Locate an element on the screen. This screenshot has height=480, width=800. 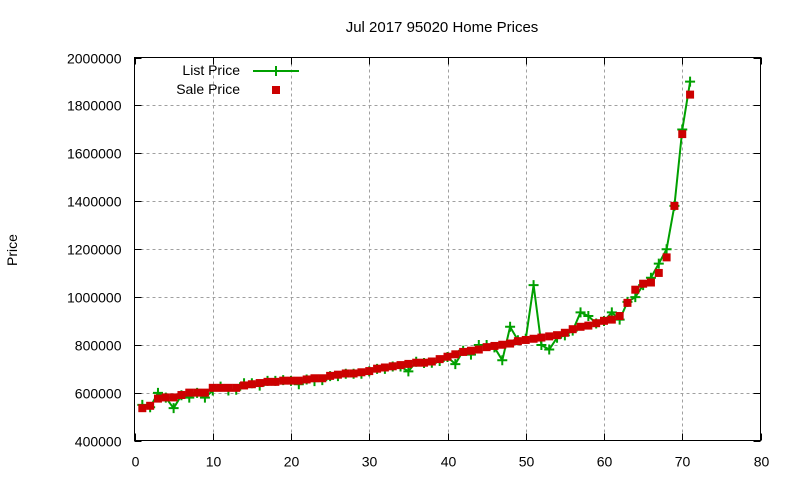
y-tick-label: 1400000 is located at coordinates (94, 202).